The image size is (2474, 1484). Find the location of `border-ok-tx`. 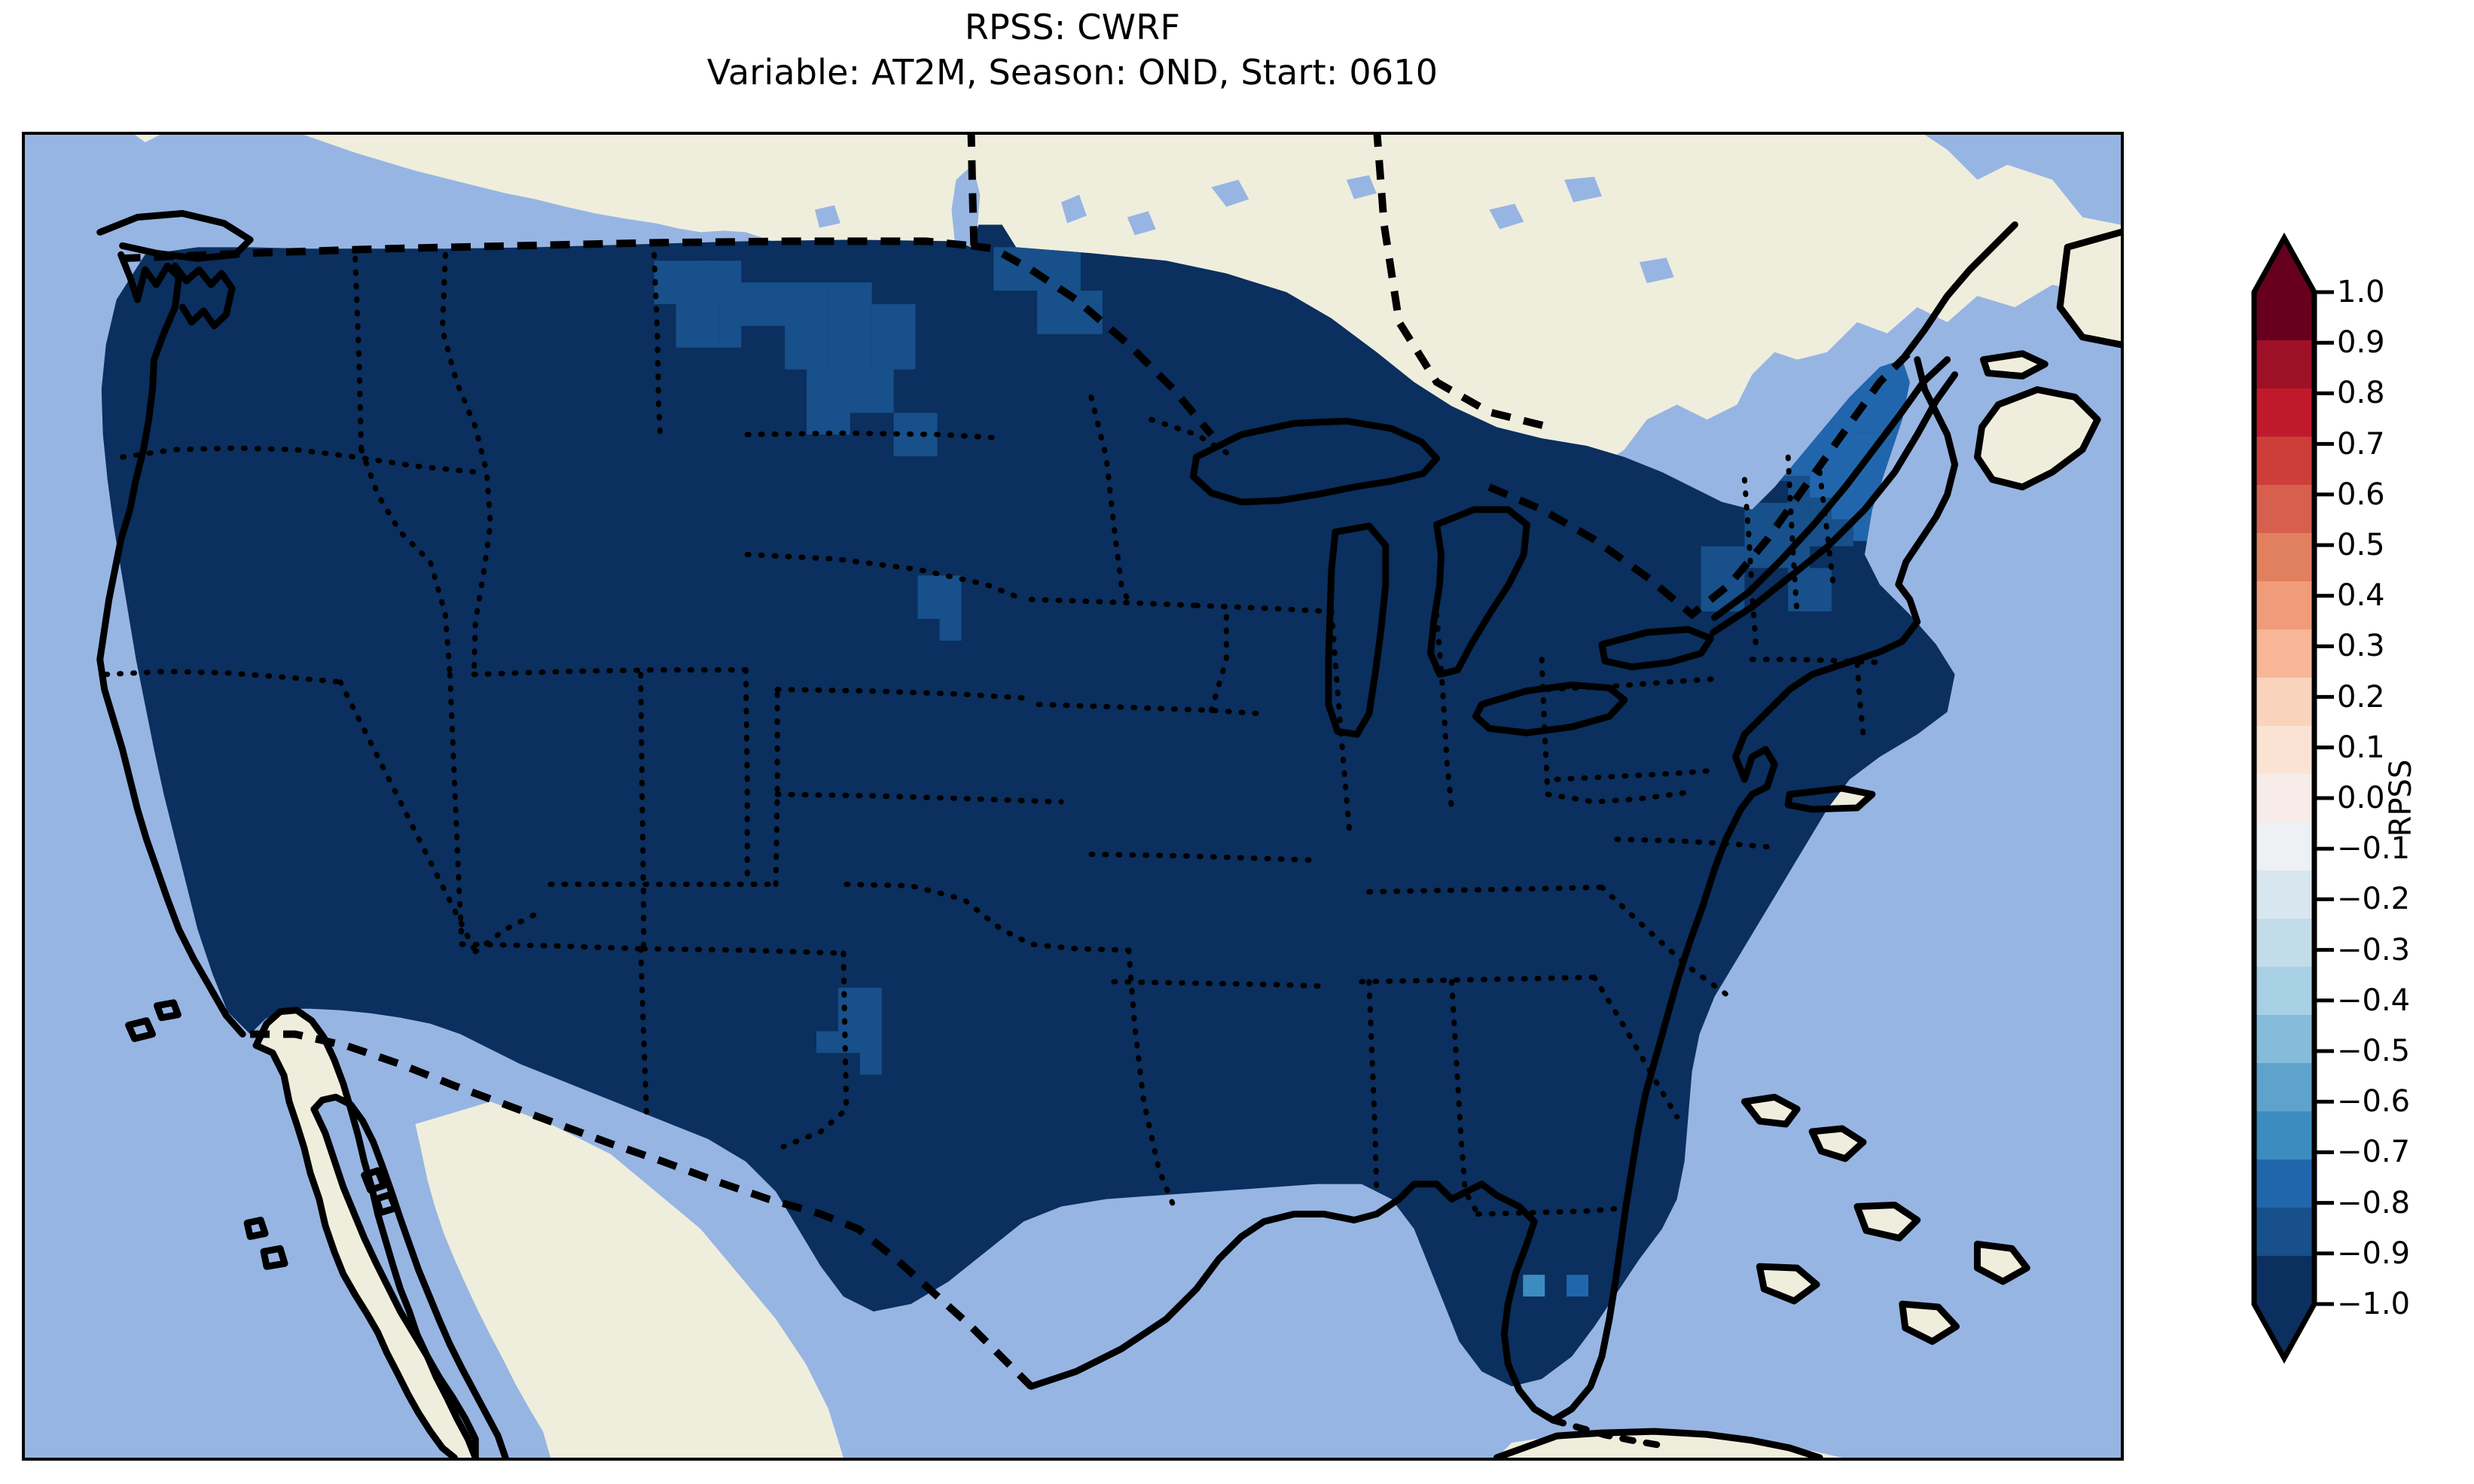

border-ok-tx is located at coordinates (988, 917).